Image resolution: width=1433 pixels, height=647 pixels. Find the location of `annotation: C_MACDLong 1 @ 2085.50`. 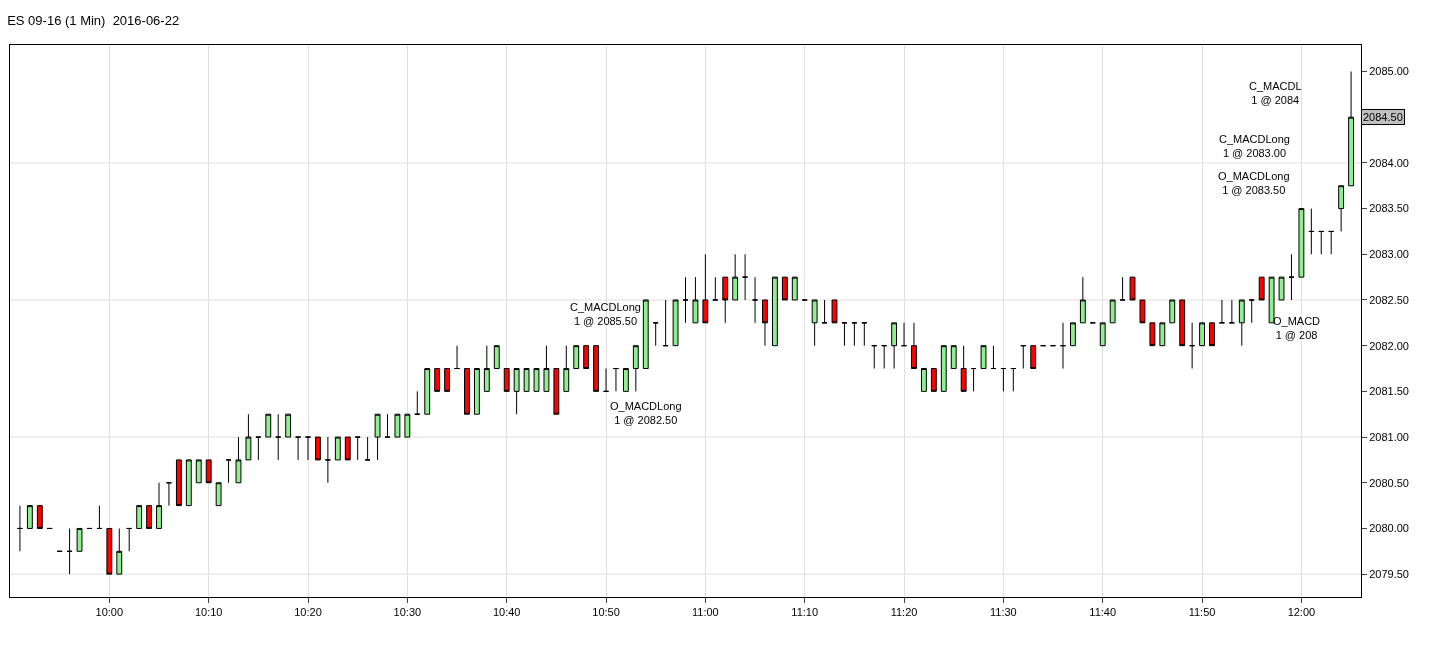

annotation: C_MACDLong 1 @ 2085.50 is located at coordinates (605, 314).